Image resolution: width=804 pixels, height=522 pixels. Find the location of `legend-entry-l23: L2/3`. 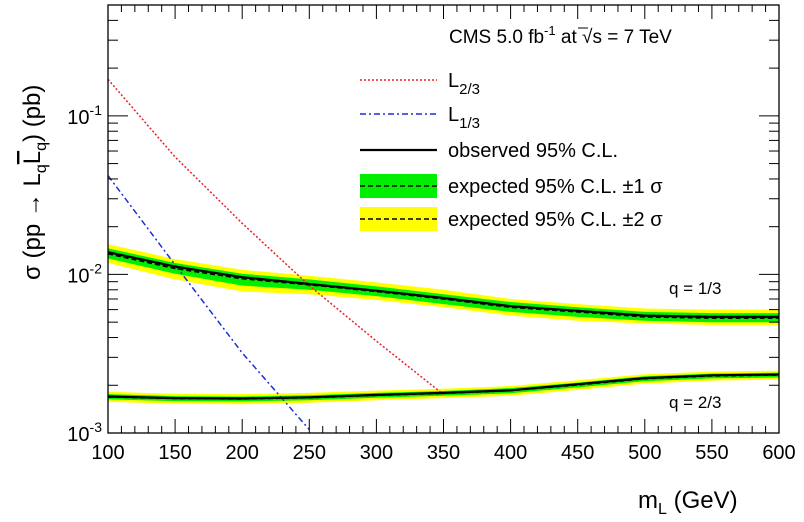

legend-entry-l23: L2/3 is located at coordinates (420, 84).